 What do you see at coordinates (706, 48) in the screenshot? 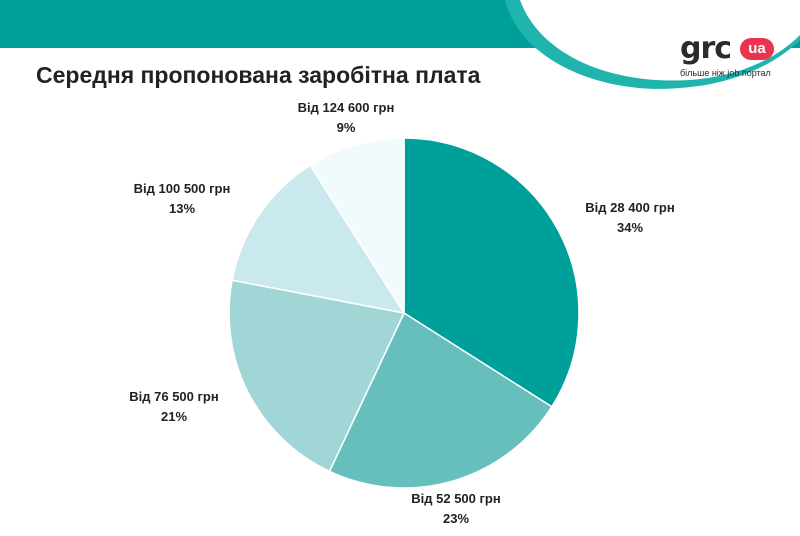
I see `logo-text: grc` at bounding box center [706, 48].